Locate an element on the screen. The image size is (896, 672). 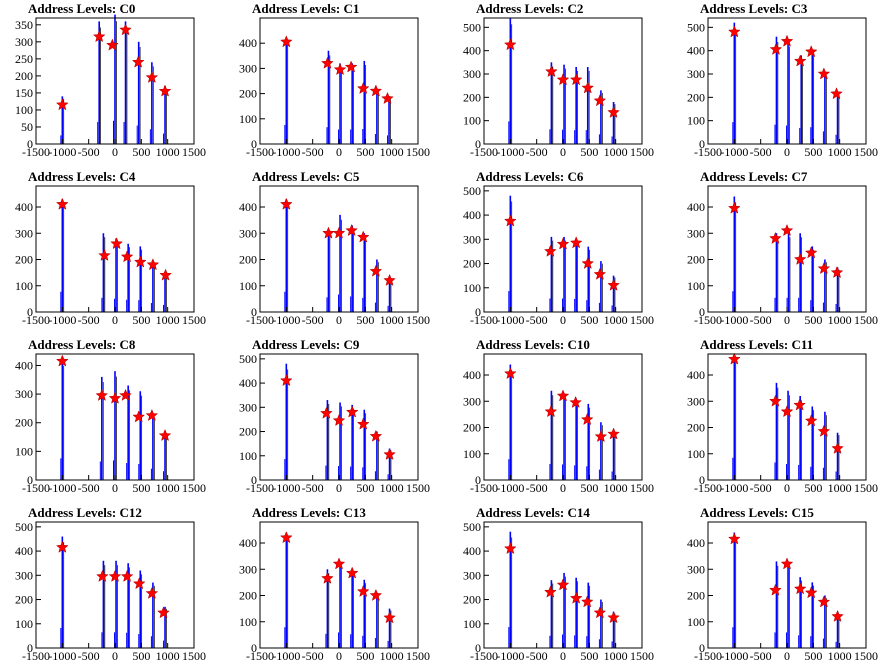
chart-title: Address Levels: C1 is located at coordinates (305, 8).